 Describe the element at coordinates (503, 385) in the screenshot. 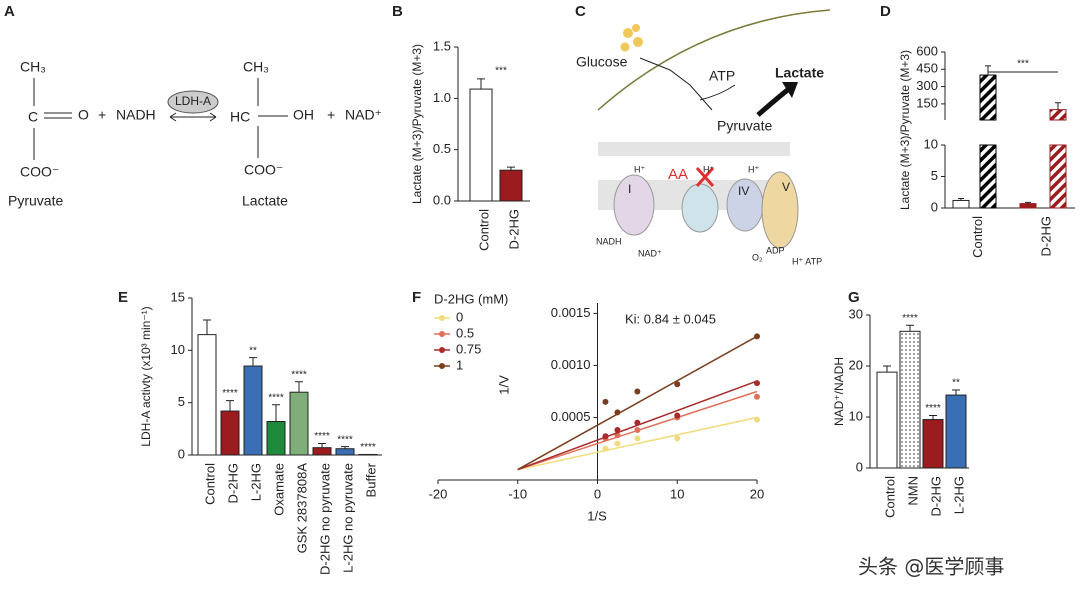

I see `y-axis-label: 1/V` at that location.